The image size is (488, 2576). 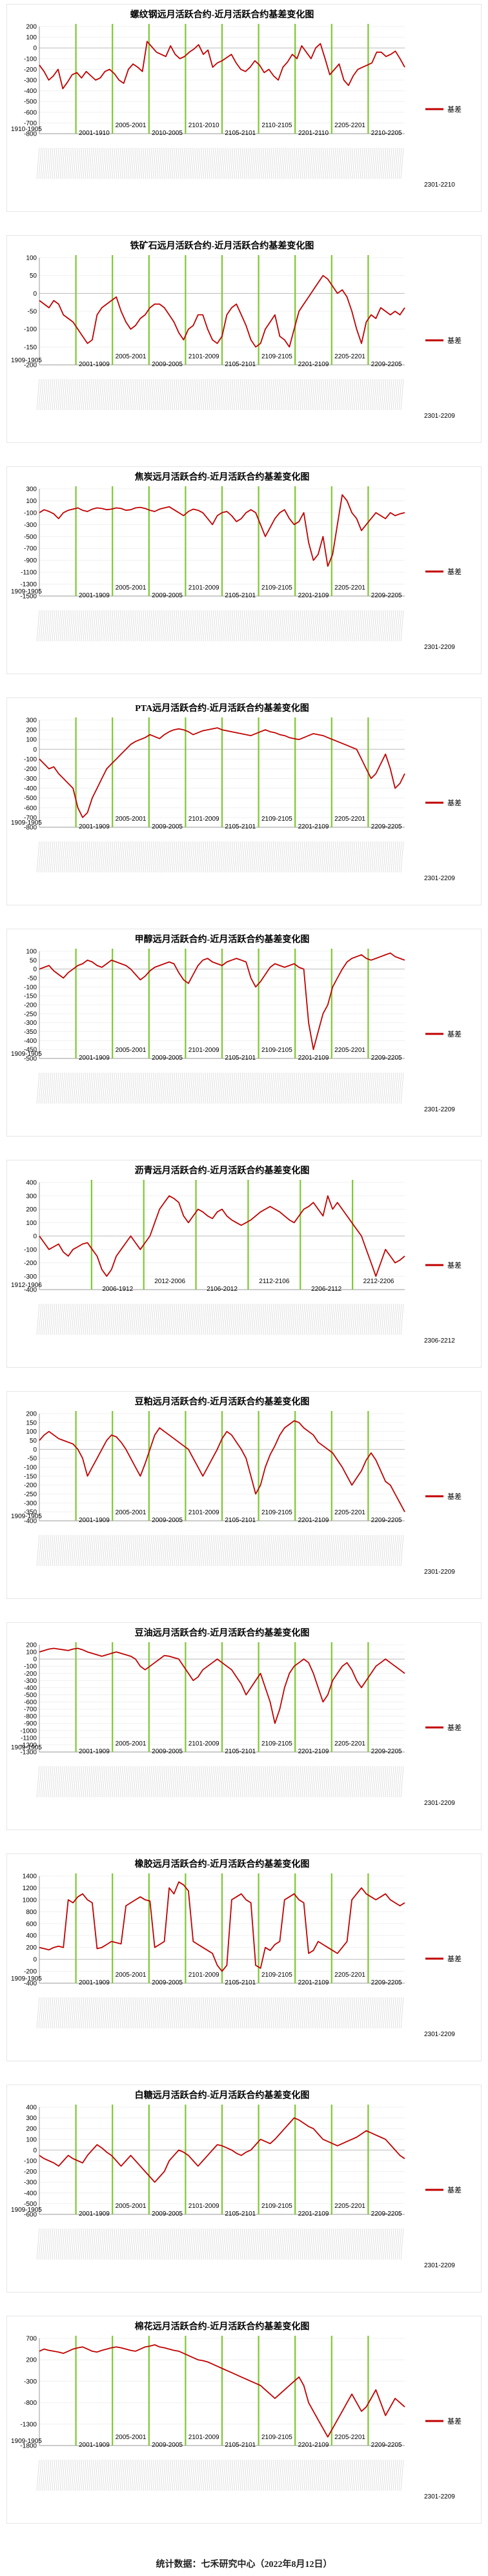 What do you see at coordinates (203, 125) in the screenshot?
I see `segment-label: 2101-2010` at bounding box center [203, 125].